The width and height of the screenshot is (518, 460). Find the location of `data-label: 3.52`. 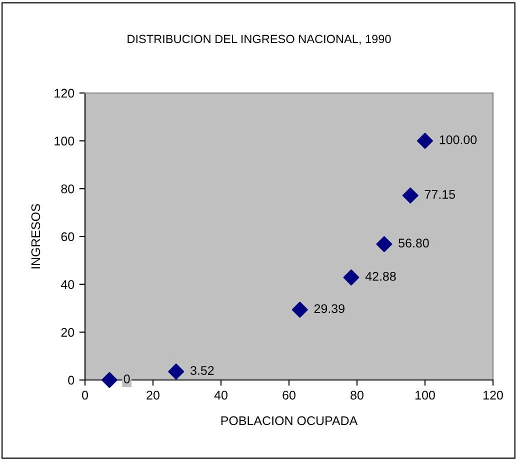

data-label: 3.52 is located at coordinates (202, 370).